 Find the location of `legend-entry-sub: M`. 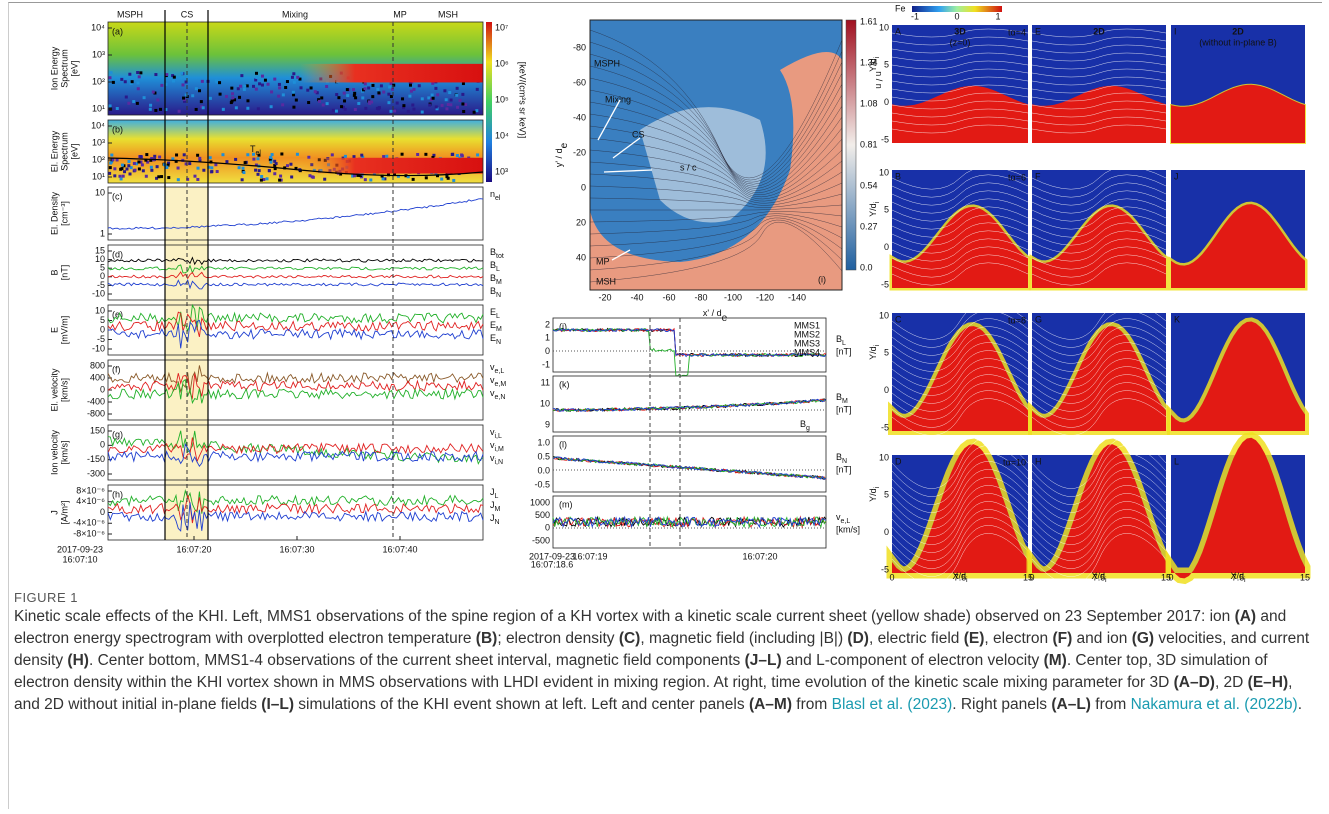

legend-entry-sub: M is located at coordinates (499, 329).